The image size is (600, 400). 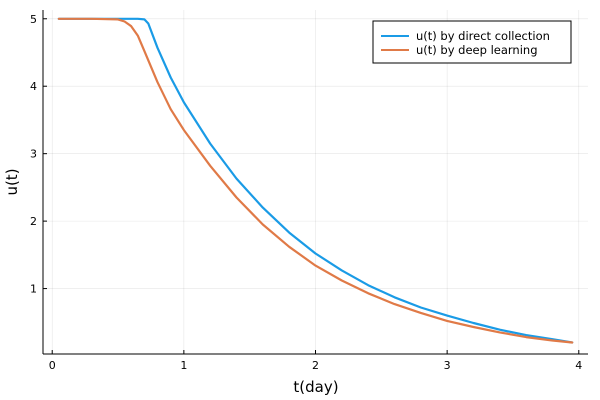 What do you see at coordinates (315, 365) in the screenshot?
I see `x-tick-label: 2` at bounding box center [315, 365].